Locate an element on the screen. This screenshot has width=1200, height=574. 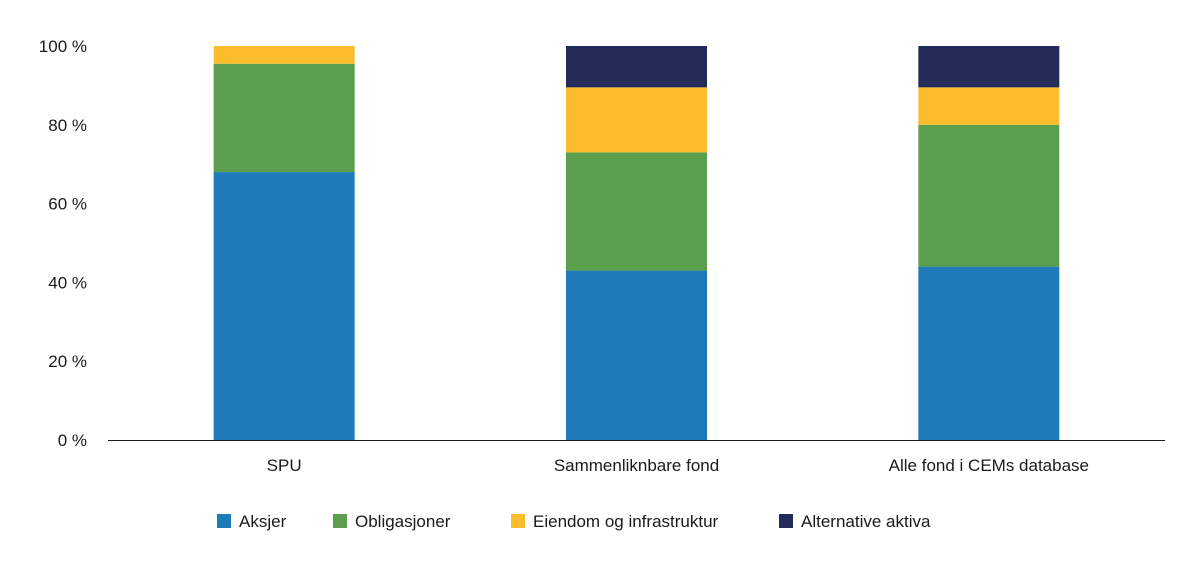
legend-label-eiendom-og-infrastruktur: Eiendom og infrastruktur is located at coordinates (626, 521).